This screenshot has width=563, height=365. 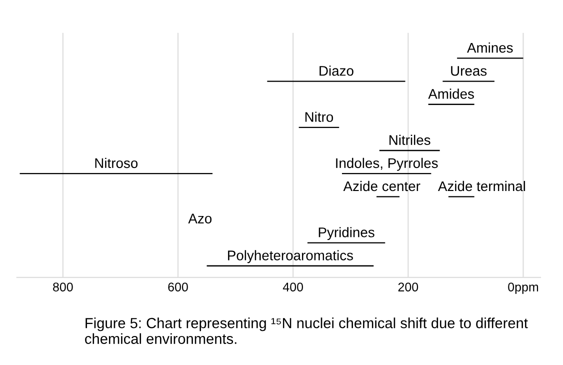 I want to click on x-tick-label: 400, so click(x=293, y=287).